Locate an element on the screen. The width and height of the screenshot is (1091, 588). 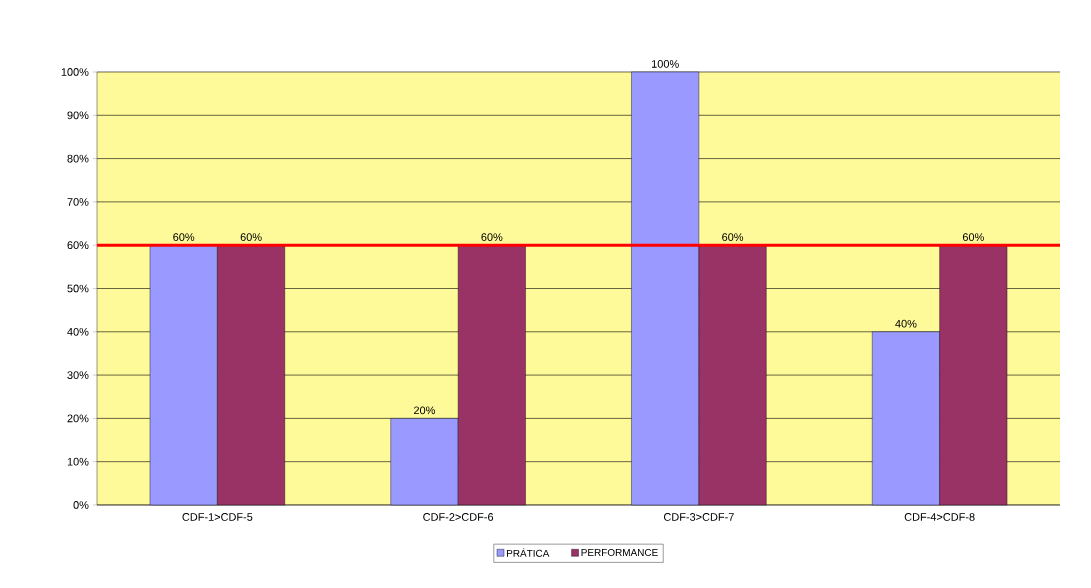
y-tick-label: 60% is located at coordinates (78, 245).